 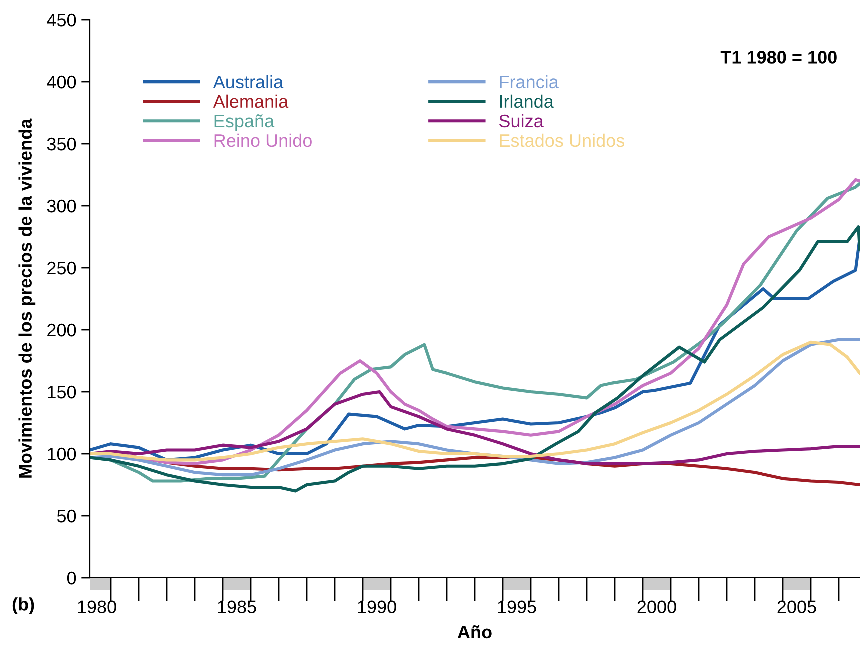 What do you see at coordinates (562, 141) in the screenshot?
I see `legend-label: Estados Unidos` at bounding box center [562, 141].